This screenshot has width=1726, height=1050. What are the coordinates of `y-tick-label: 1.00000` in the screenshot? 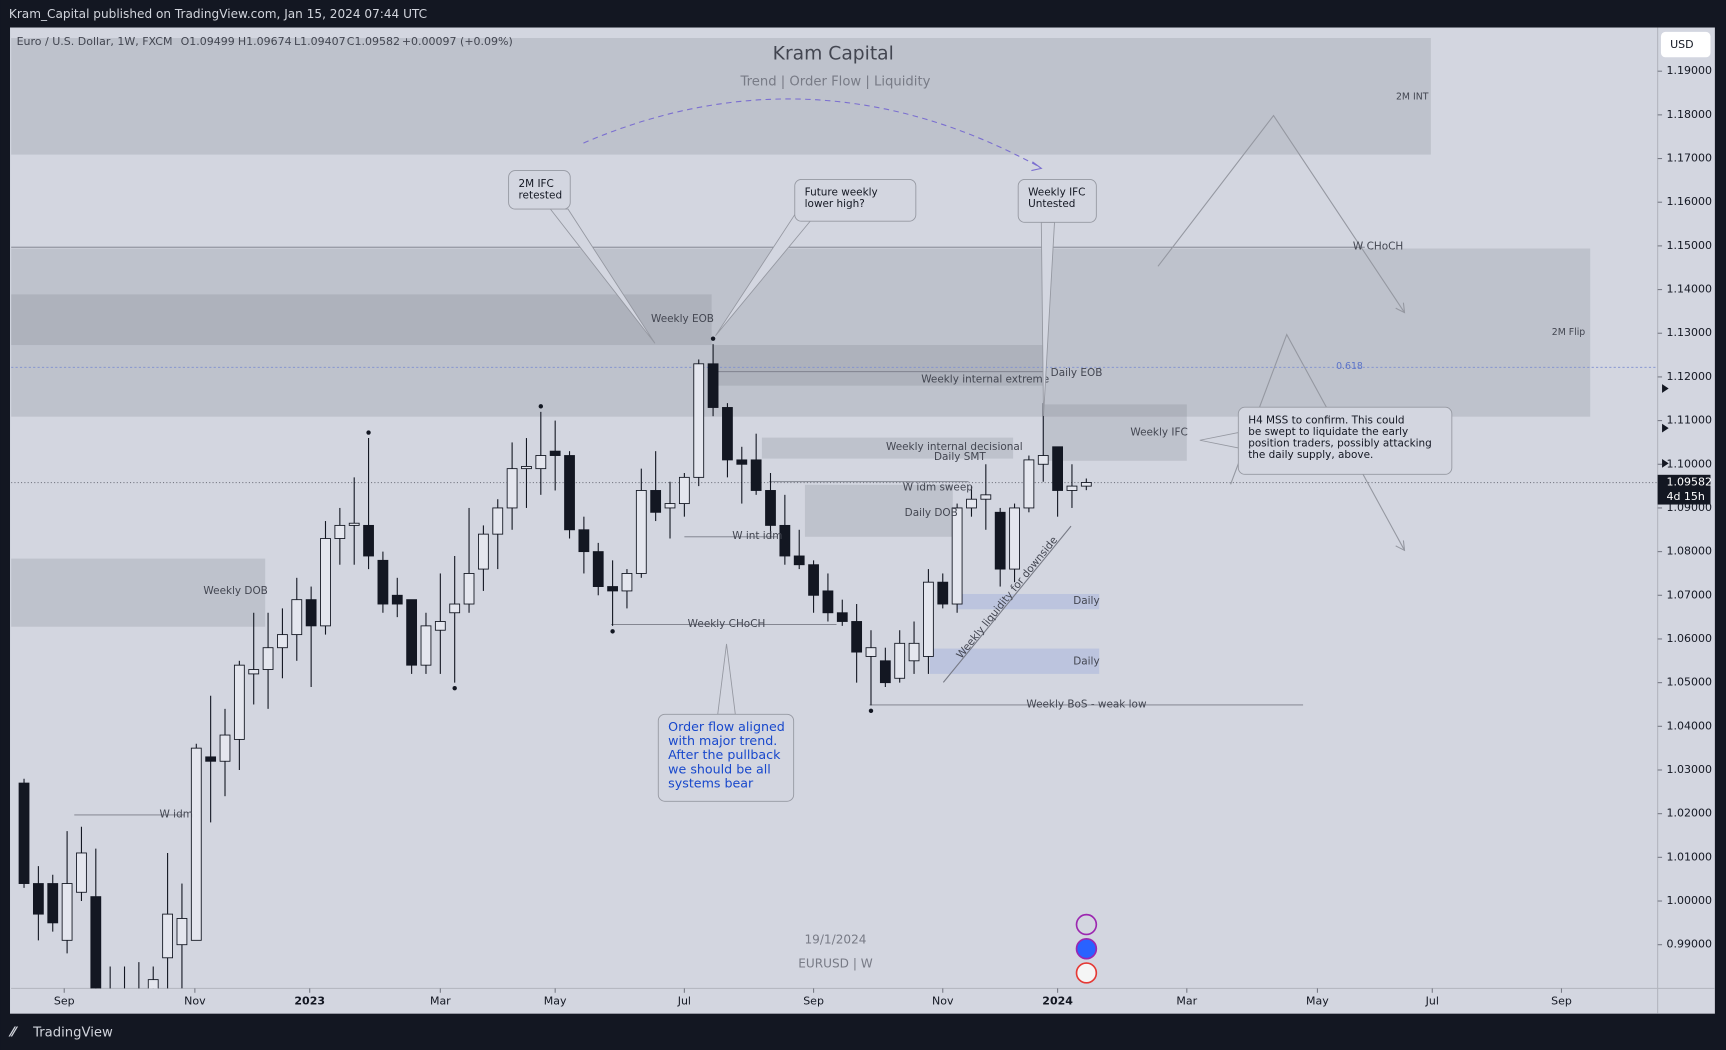 It's located at (1689, 900).